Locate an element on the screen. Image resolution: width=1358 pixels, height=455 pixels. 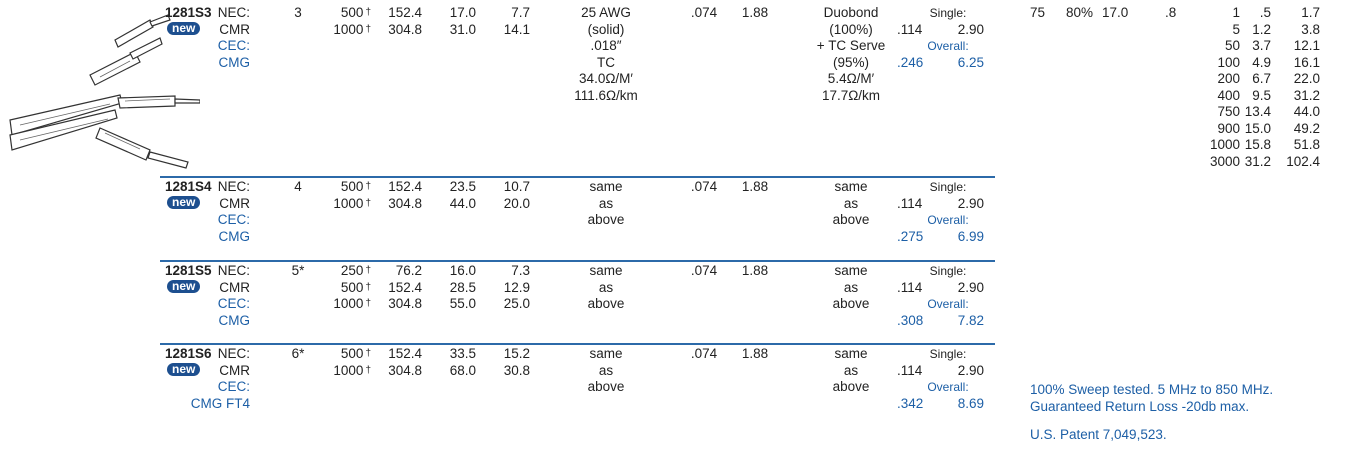
weight-lbs: 31.0 is located at coordinates (462, 29).